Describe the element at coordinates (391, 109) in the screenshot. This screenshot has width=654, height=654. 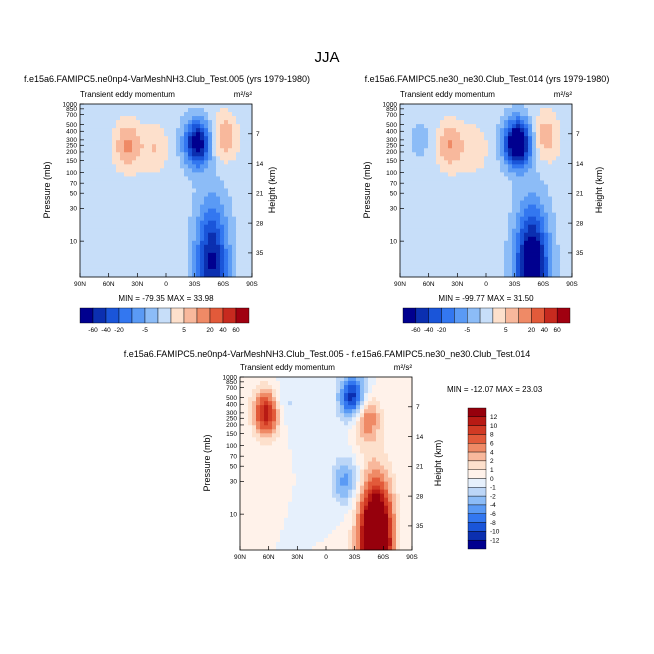
I see `y-tick-label: 850` at that location.